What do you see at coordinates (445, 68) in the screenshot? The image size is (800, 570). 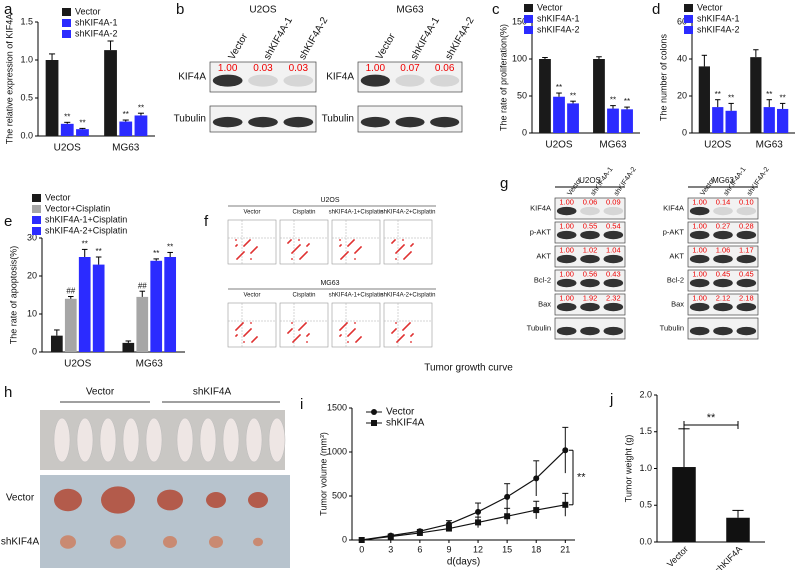 I see `band-value: 0.06` at bounding box center [445, 68].